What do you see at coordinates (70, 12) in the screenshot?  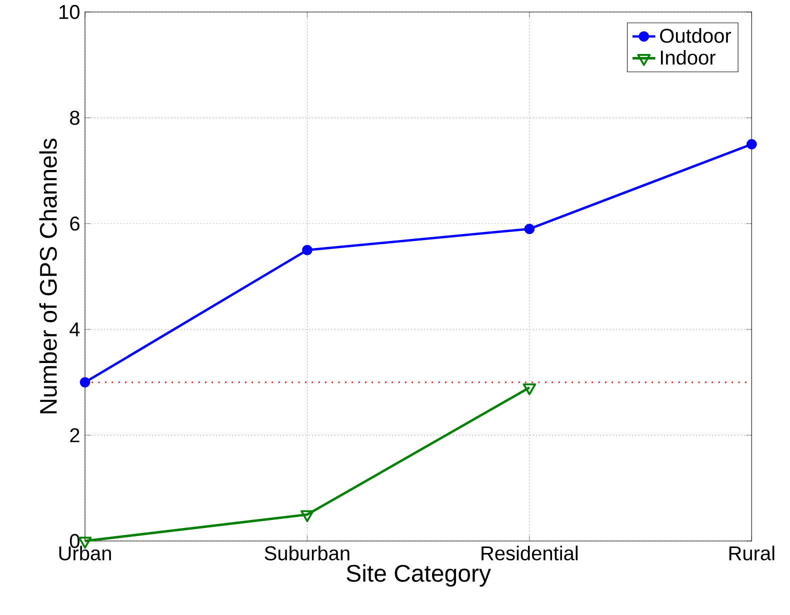 I see `y-tick-label: 10` at bounding box center [70, 12].